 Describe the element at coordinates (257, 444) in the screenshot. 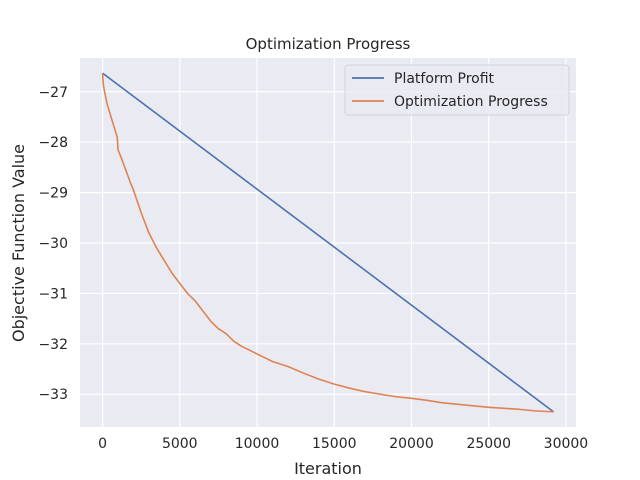

I see `x-tick-label: 10000` at that location.